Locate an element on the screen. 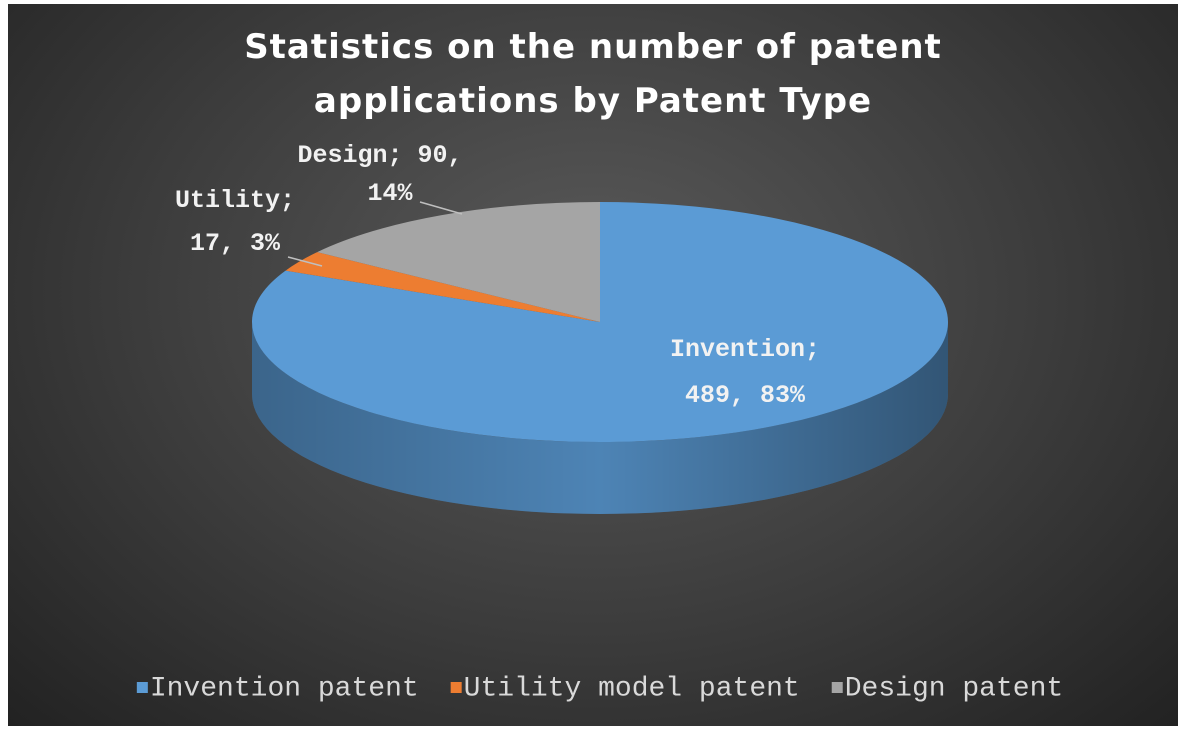  data-label: 14% is located at coordinates (390, 193).